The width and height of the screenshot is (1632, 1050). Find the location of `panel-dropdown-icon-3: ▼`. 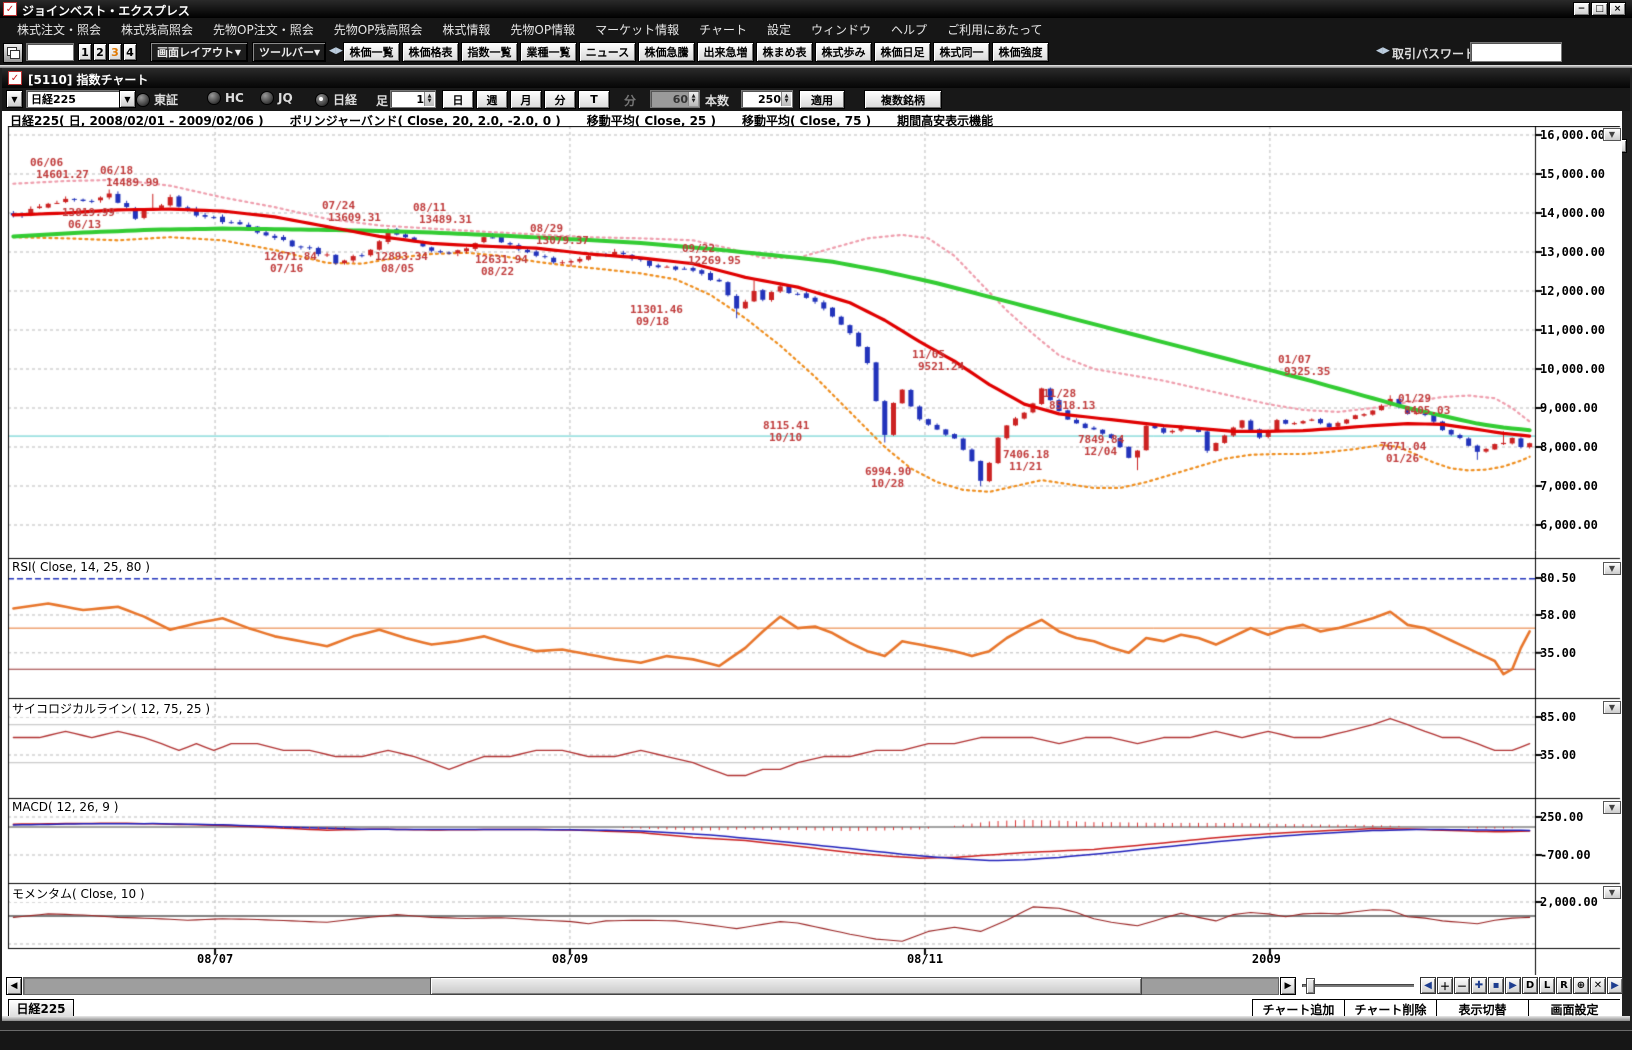

panel-dropdown-icon-3: ▼ is located at coordinates (1612, 807).